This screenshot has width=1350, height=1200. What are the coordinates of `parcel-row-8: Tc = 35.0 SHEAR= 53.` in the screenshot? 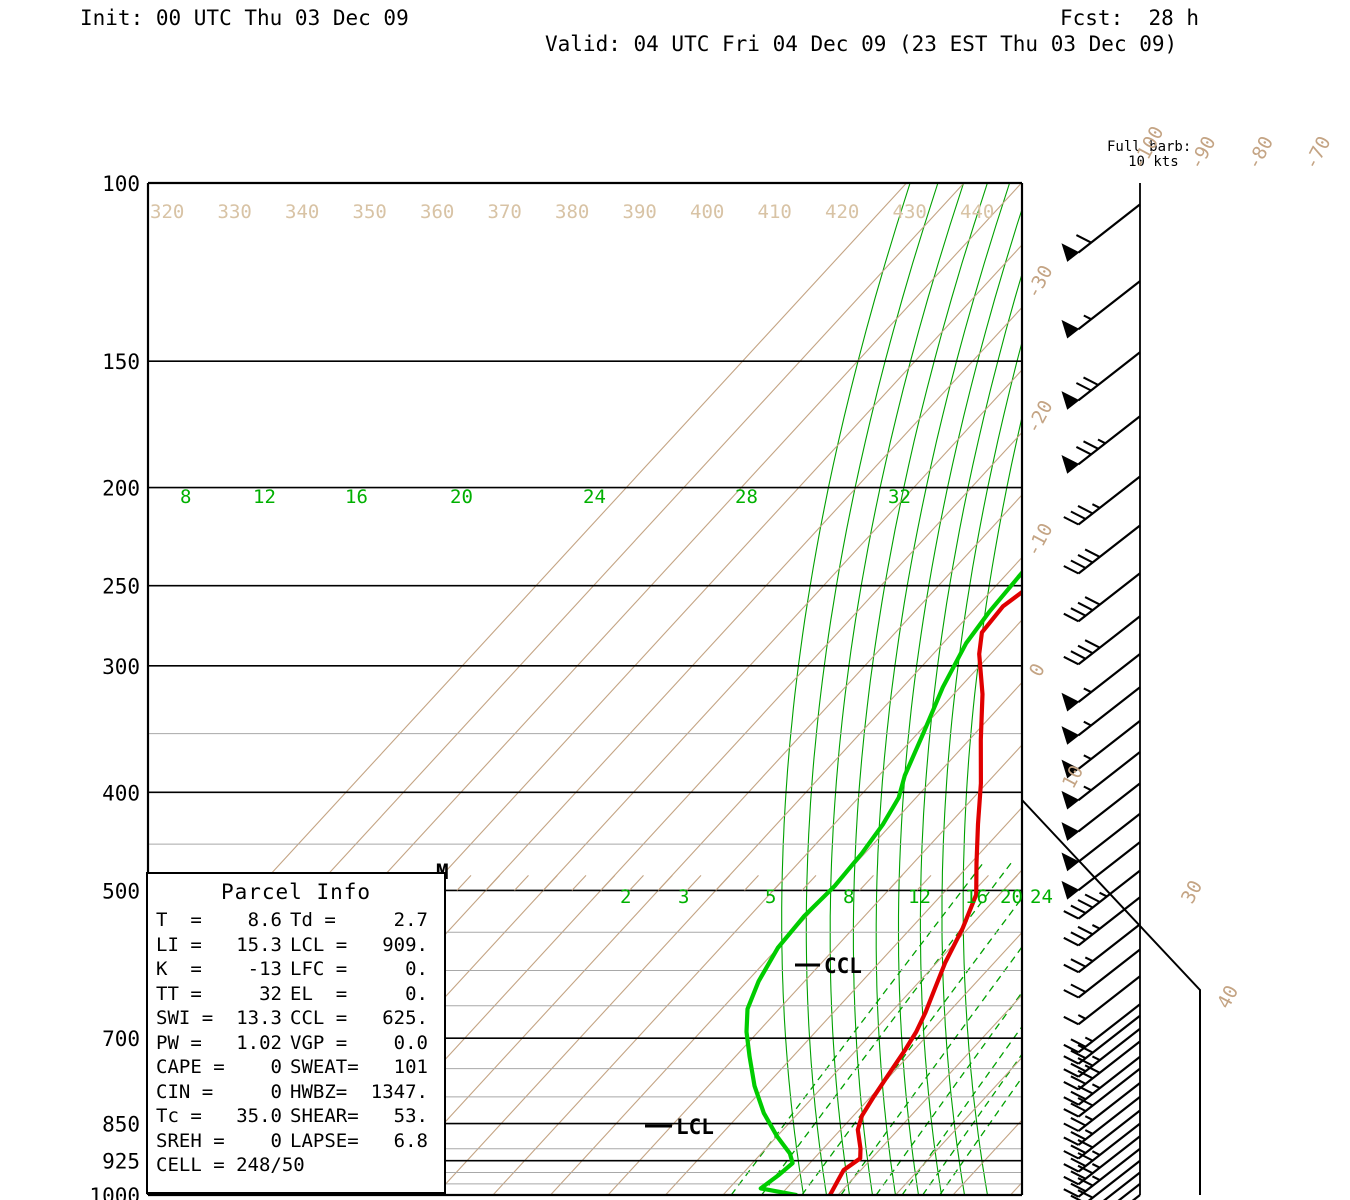 It's located at (300, 1116).